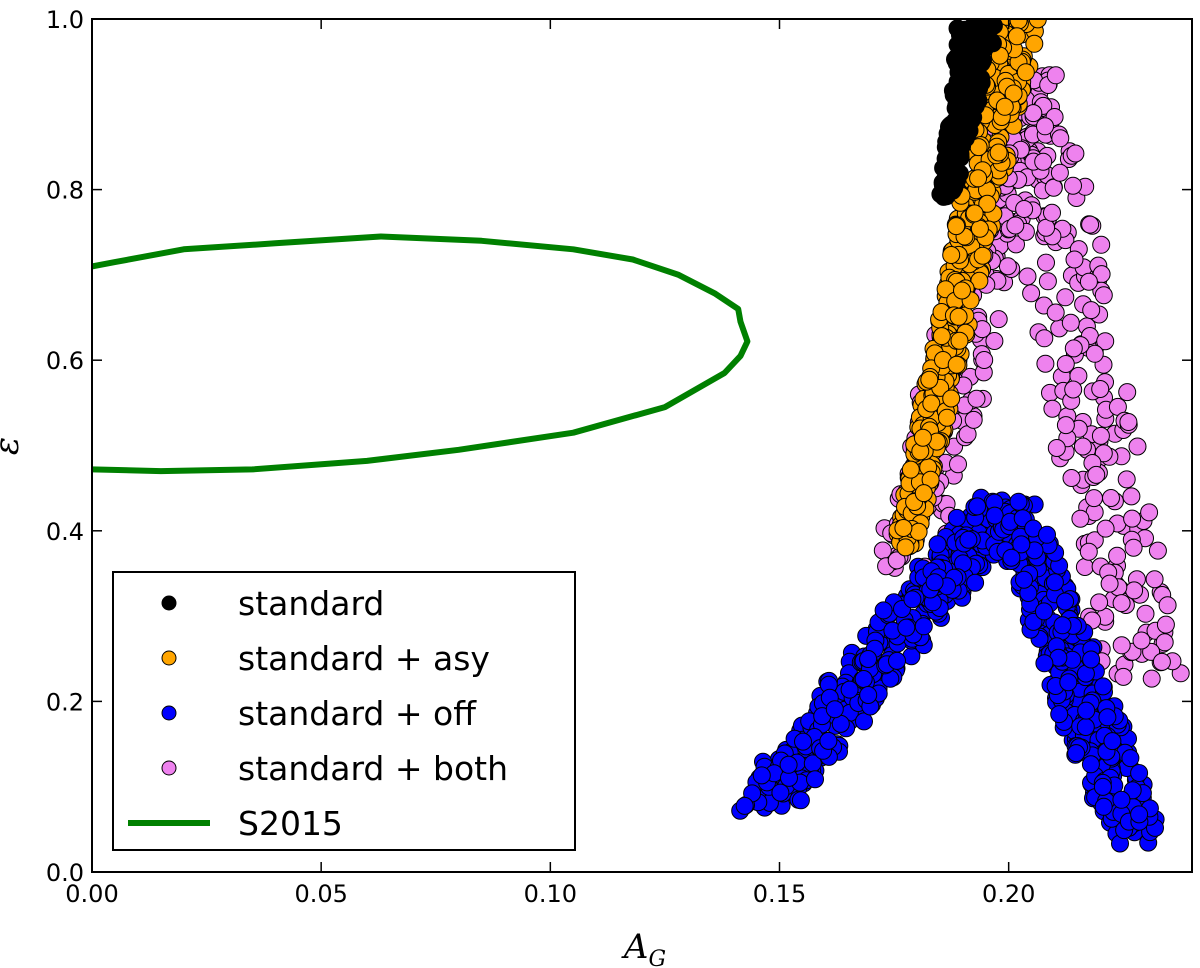 The height and width of the screenshot is (968, 1200). What do you see at coordinates (169, 658) in the screenshot?
I see `legend-marker-standard-asy` at bounding box center [169, 658].